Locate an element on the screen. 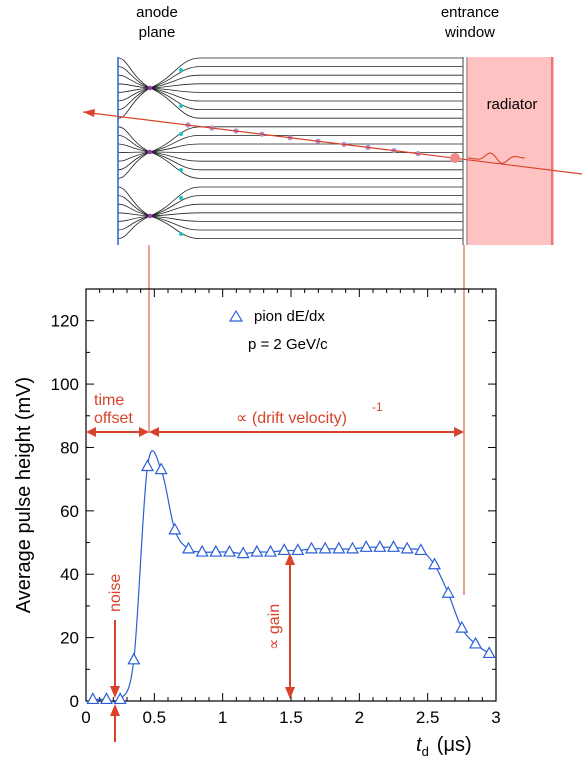  noise-label: noise is located at coordinates (115, 593).